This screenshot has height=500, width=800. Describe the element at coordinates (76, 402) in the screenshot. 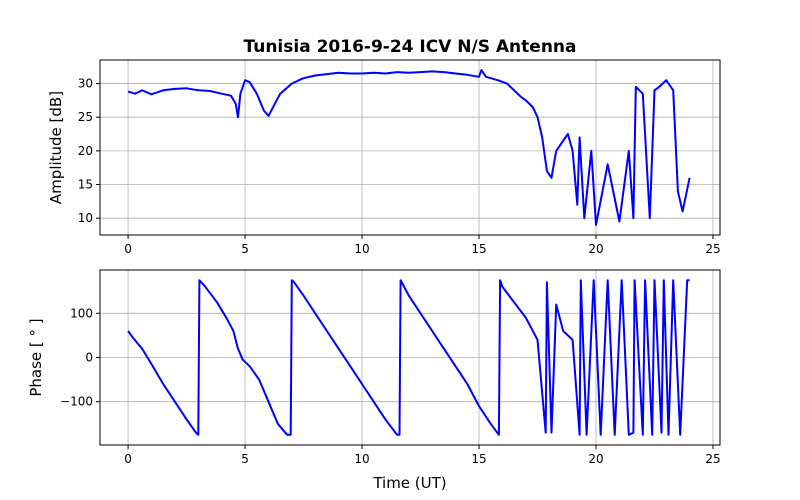

I see `y-tick-label: −100` at that location.